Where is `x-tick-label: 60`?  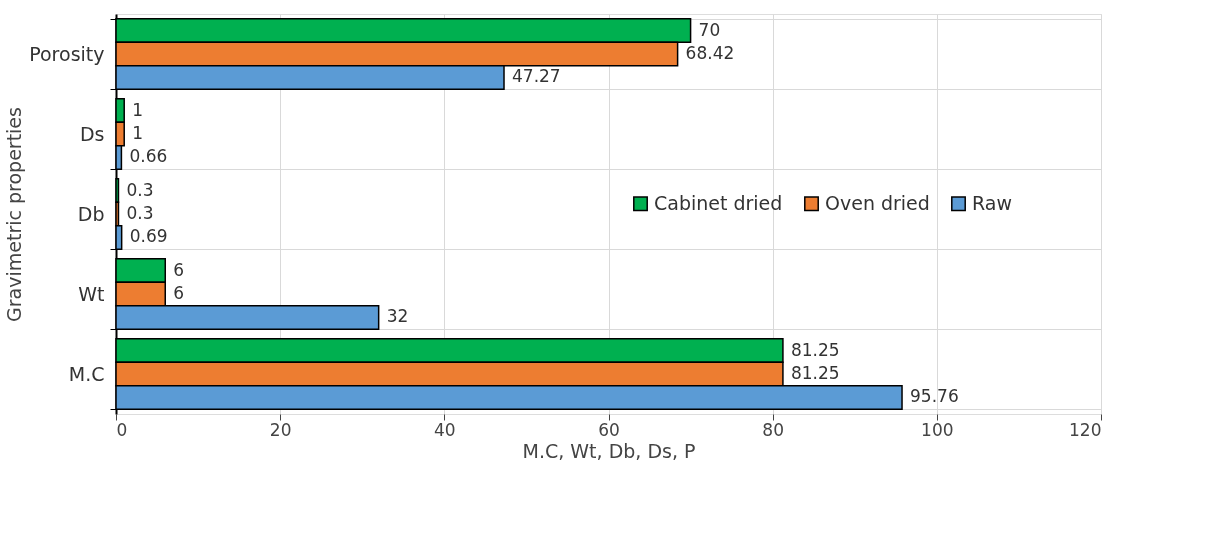 x-tick-label: 60 is located at coordinates (609, 429).